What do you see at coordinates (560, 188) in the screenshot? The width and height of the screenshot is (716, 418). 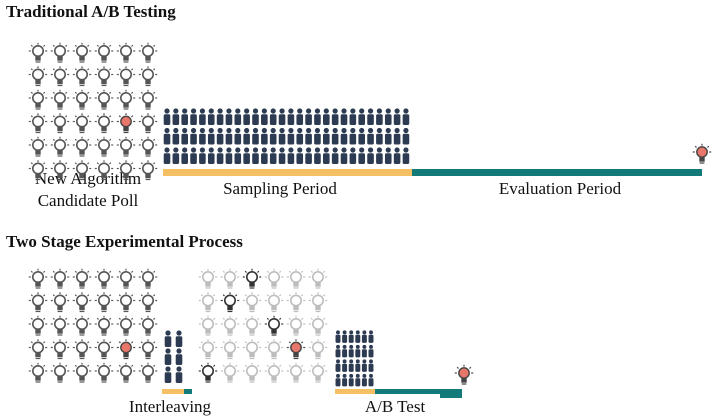 I see `evaluation-period-label: Evaluation Period` at bounding box center [560, 188].